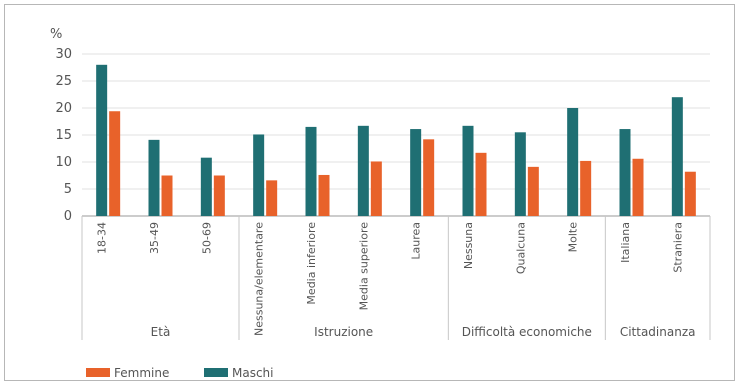 The height and width of the screenshot is (385, 741). I want to click on y-tick-label: 25, so click(63, 81).